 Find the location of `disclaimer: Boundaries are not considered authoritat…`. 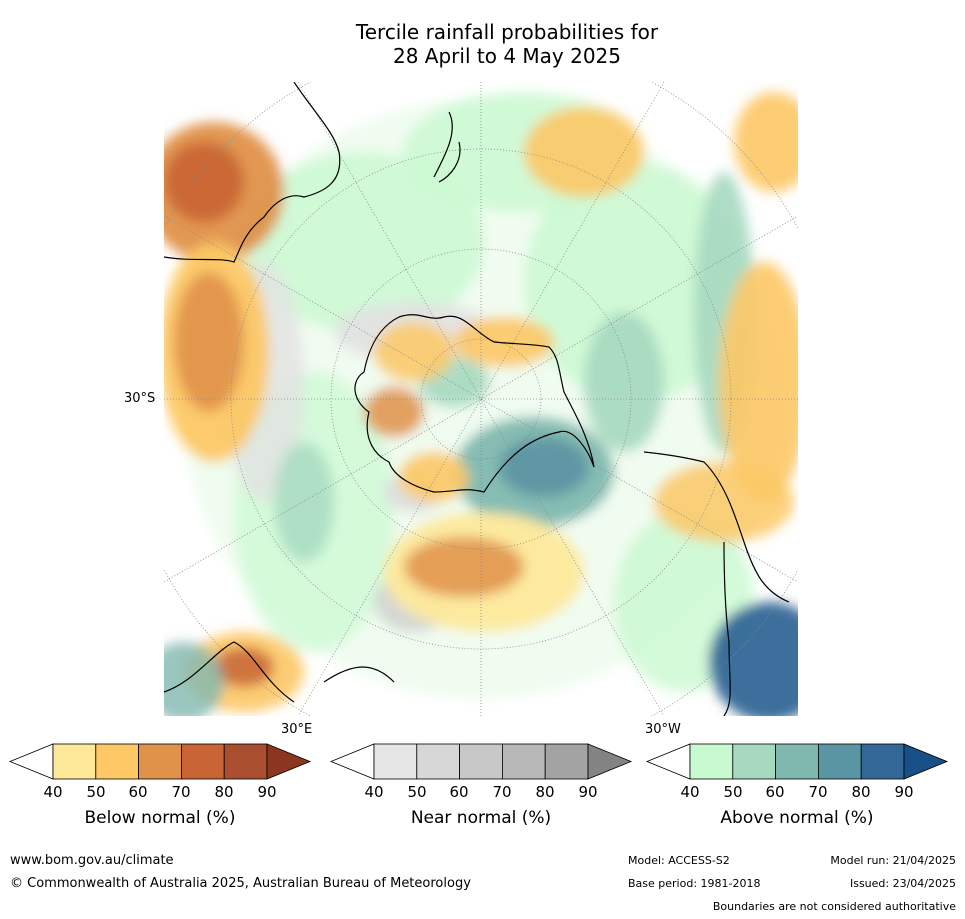

disclaimer: Boundaries are not considered authoritat… is located at coordinates (834, 906).